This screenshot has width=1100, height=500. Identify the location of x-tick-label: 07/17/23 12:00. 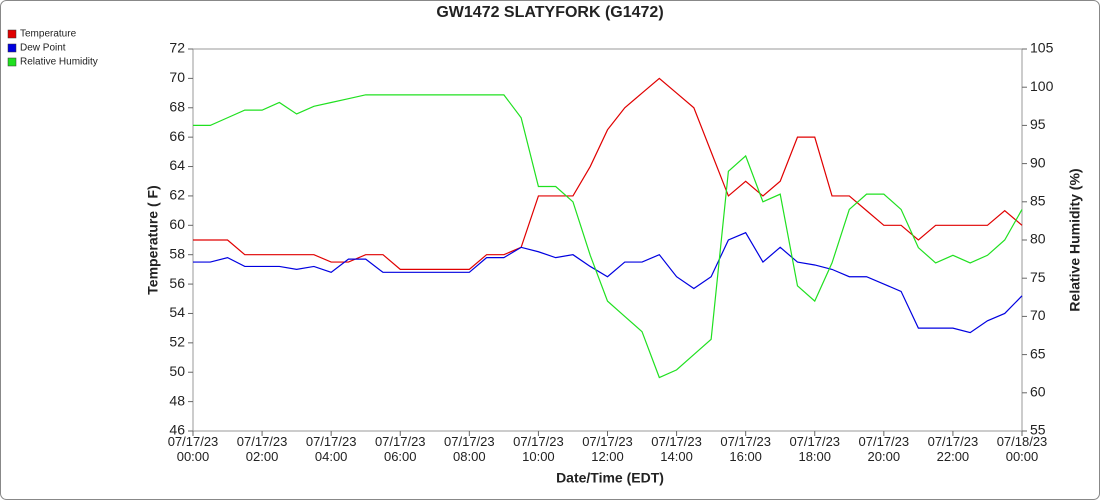
(607, 449).